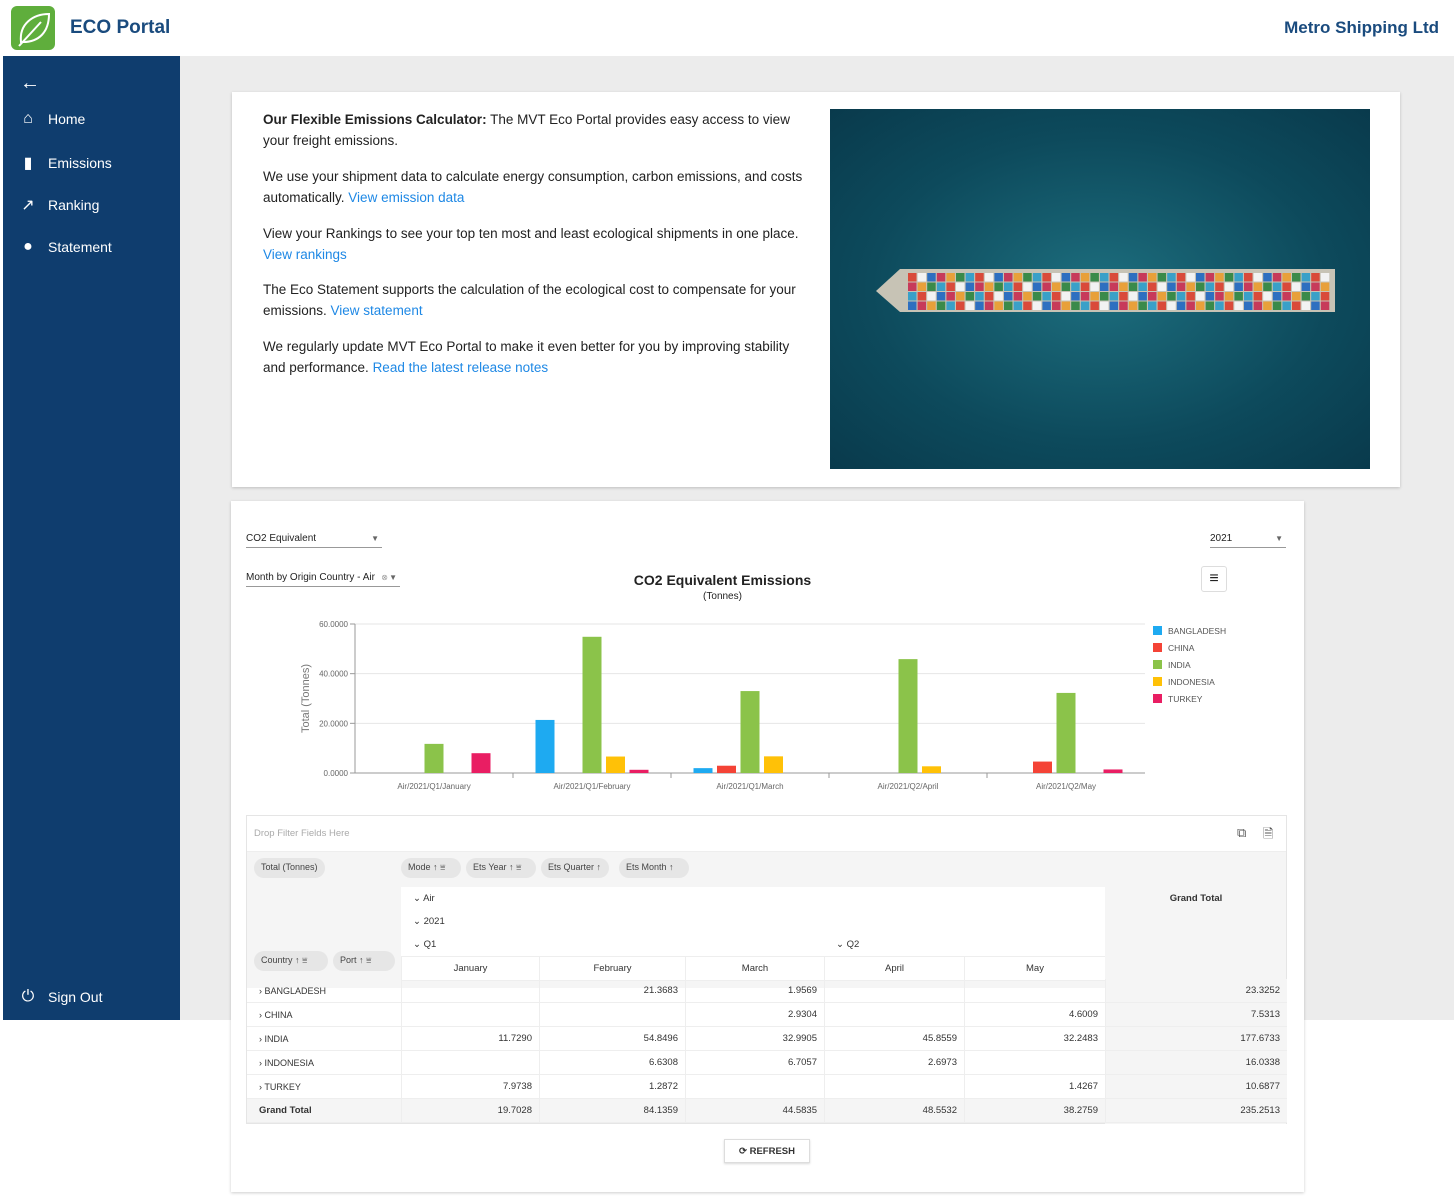 Image resolution: width=1454 pixels, height=1197 pixels. Describe the element at coordinates (773, 764) in the screenshot. I see `bar-indonesia` at that location.